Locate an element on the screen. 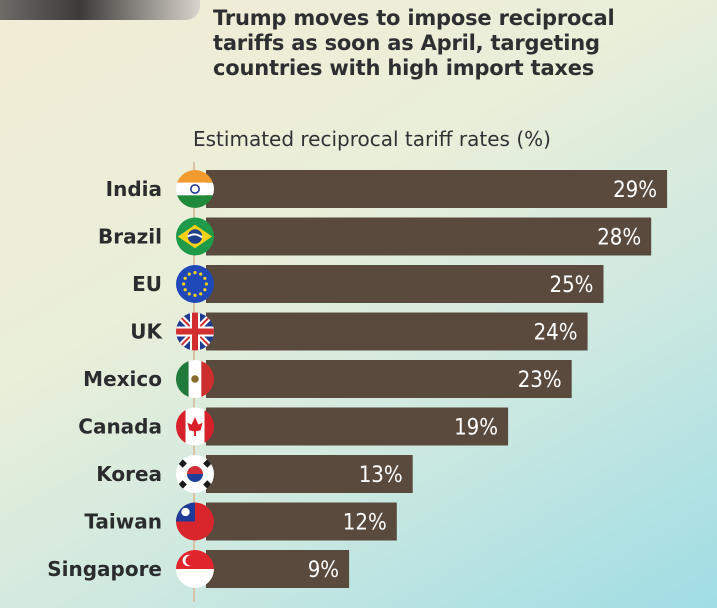 The height and width of the screenshot is (608, 717). eu-flag-icon is located at coordinates (195, 284).